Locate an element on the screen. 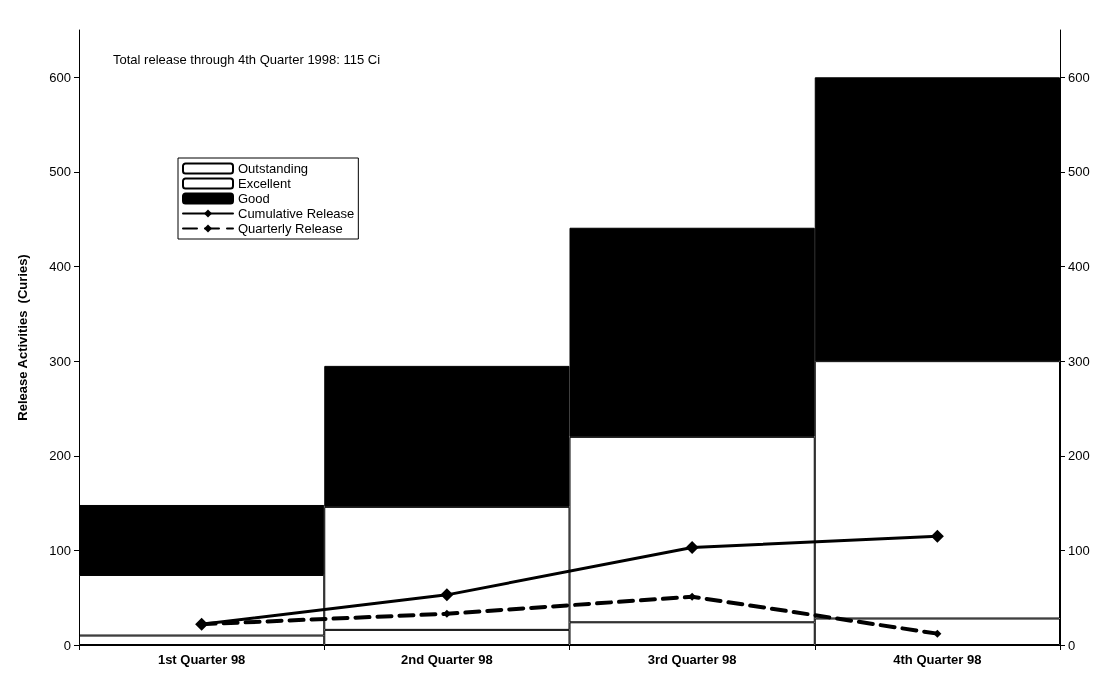  y-tick-label: 100 is located at coordinates (60, 550).